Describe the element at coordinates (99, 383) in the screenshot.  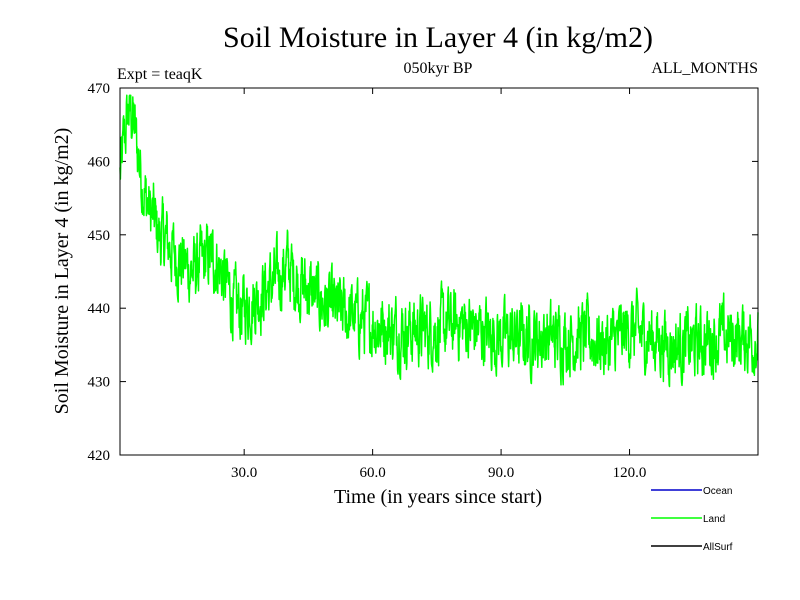
I see `y-tick-label: 430` at that location.